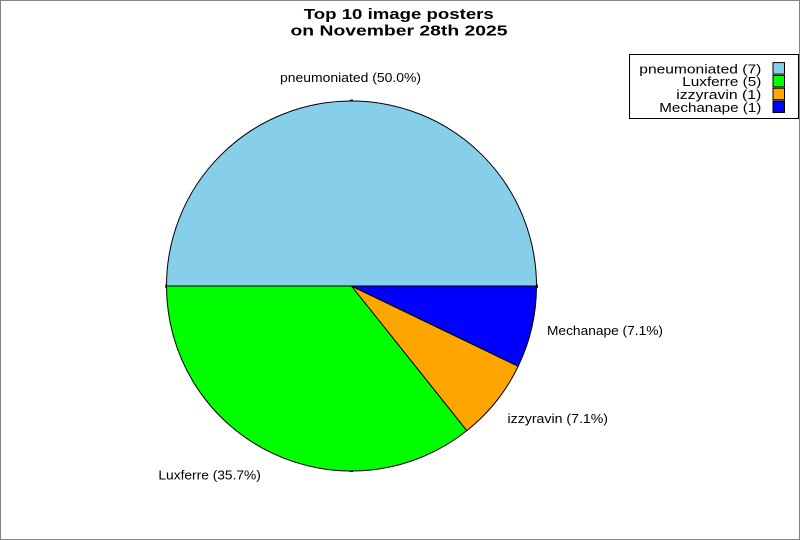 This screenshot has height=540, width=800. I want to click on svg-text: Mechanape (1), so click(710, 108).